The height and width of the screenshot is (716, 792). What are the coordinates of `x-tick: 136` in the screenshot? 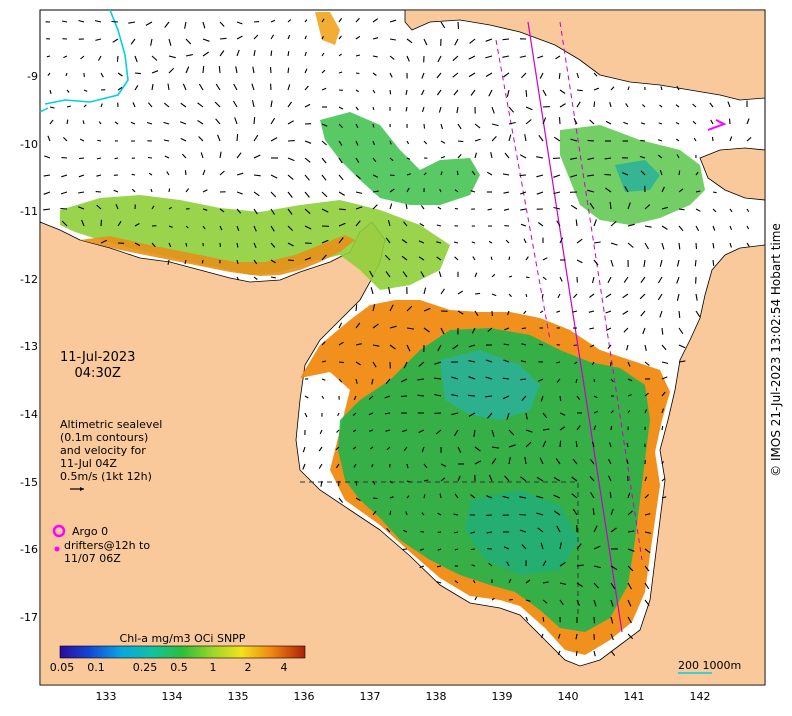 It's located at (304, 696).